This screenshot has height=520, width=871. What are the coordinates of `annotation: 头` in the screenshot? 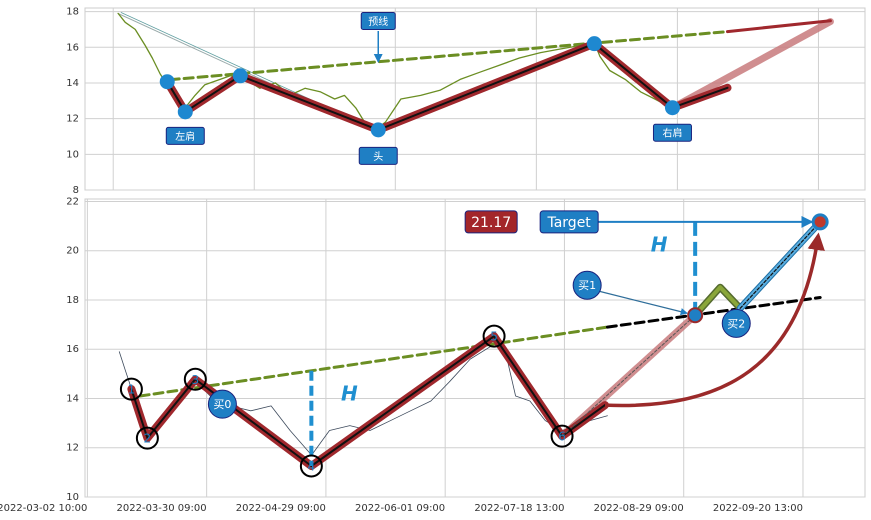 It's located at (378, 157).